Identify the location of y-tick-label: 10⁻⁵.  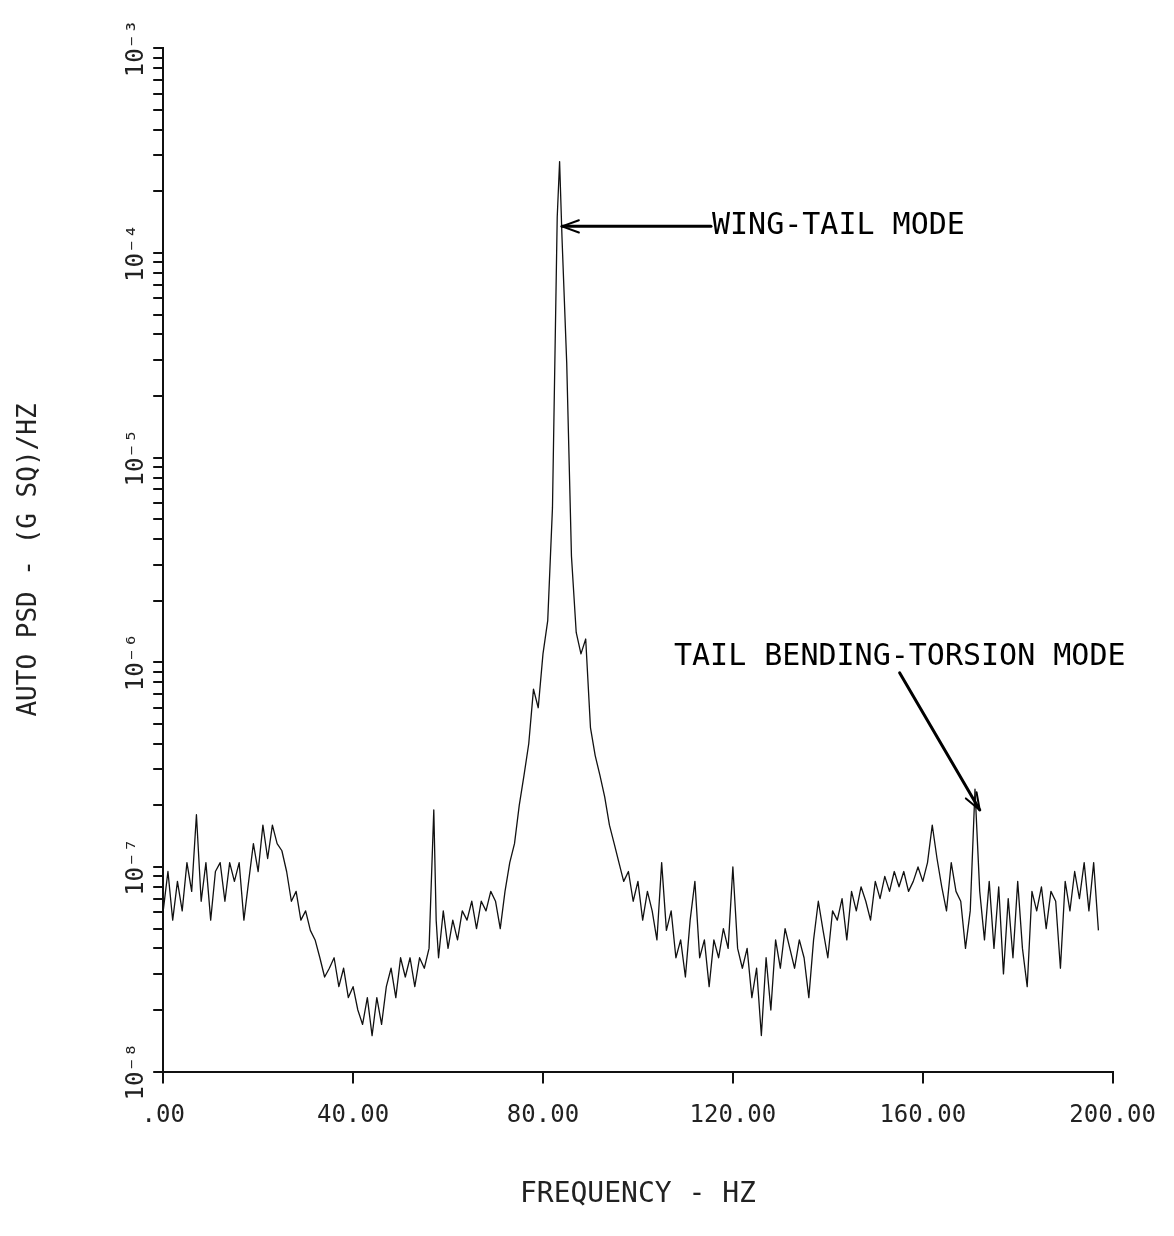
(135, 457).